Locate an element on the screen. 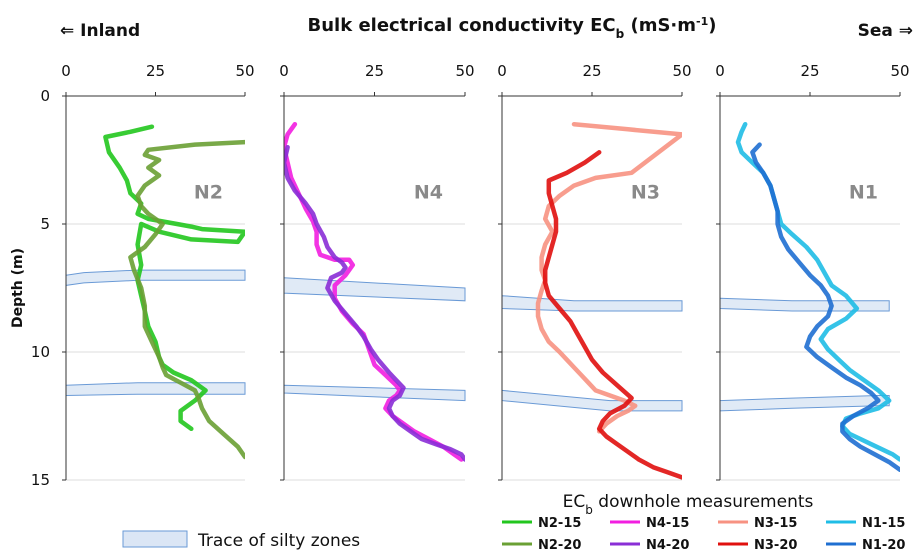  panel-label: N1 is located at coordinates (863, 192).